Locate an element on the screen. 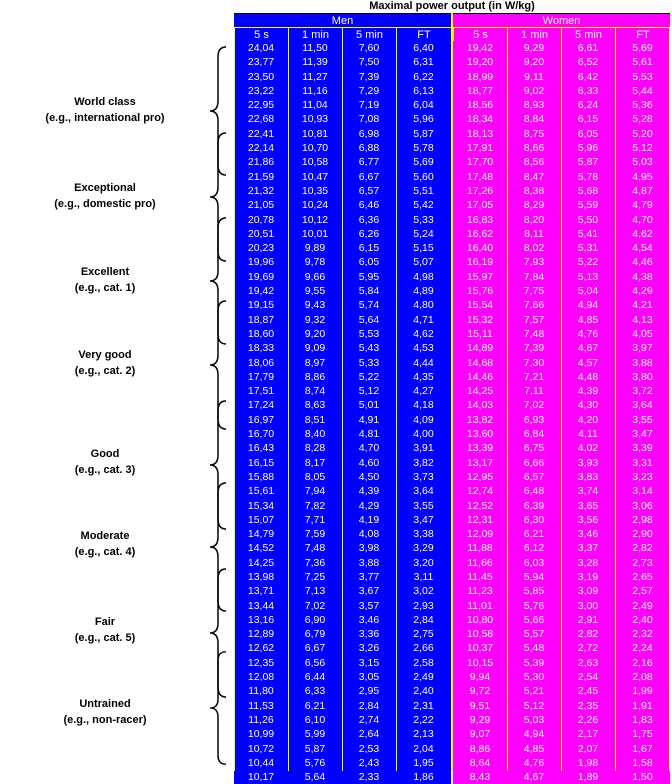 The image size is (672, 784). table-cell: 2,72 is located at coordinates (588, 648).